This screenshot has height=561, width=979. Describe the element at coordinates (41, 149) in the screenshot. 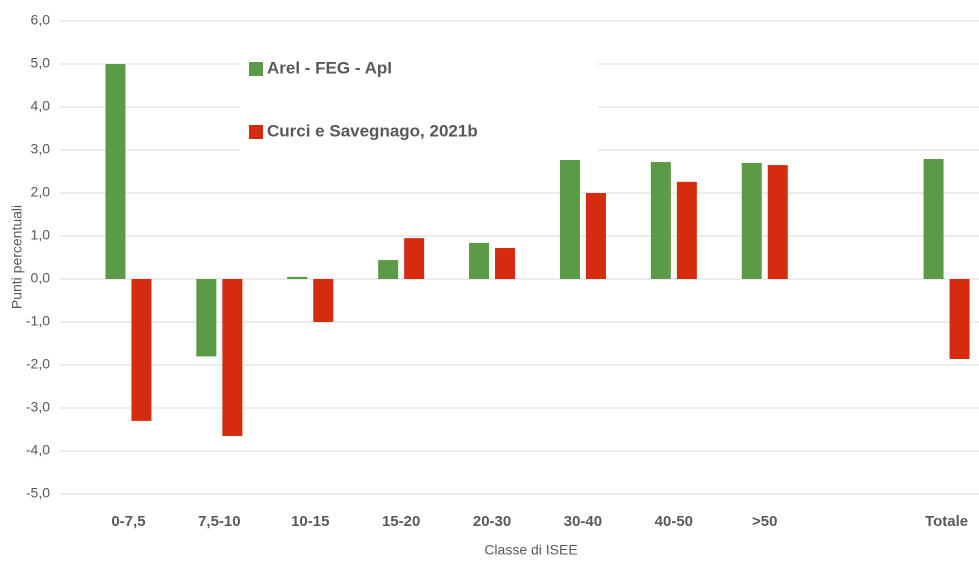

I see `y-tick-label: 3,0` at that location.